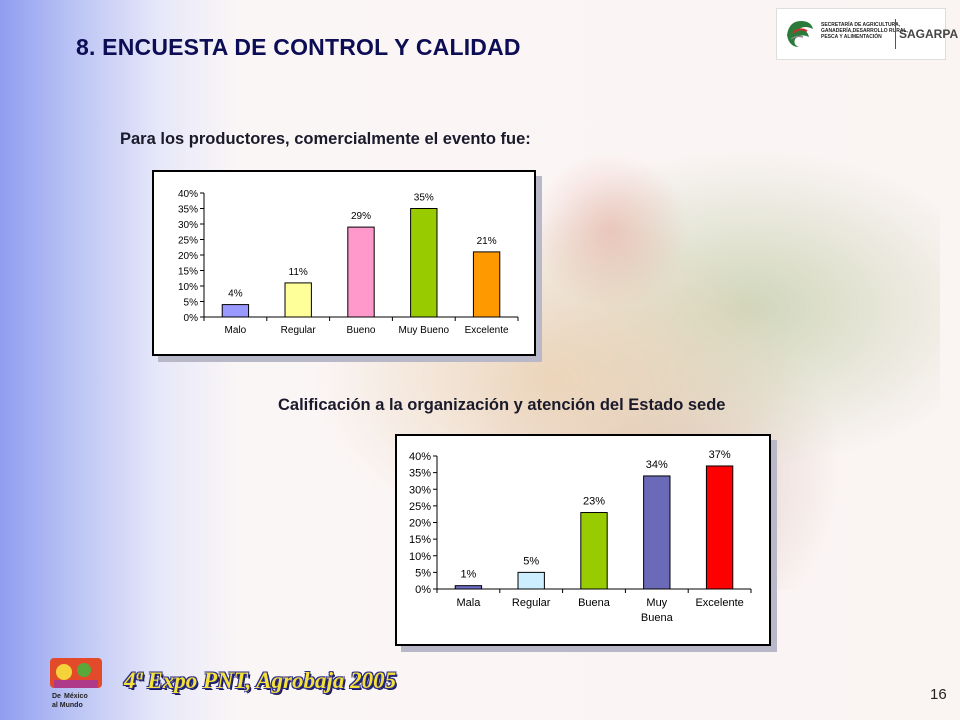  Describe the element at coordinates (895, 34) in the screenshot. I see `logo-divider` at that location.